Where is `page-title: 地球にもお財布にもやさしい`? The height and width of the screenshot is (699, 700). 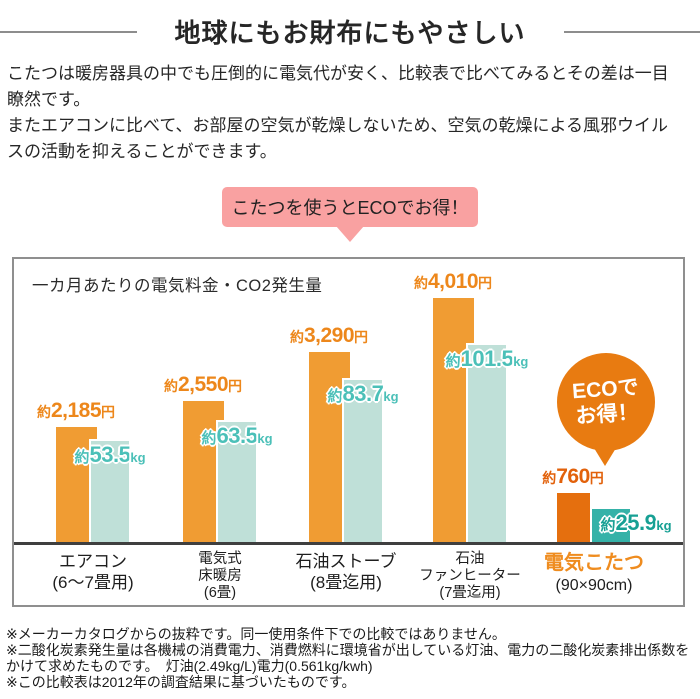
page-title: 地球にもお財布にもやさしい is located at coordinates (350, 33).